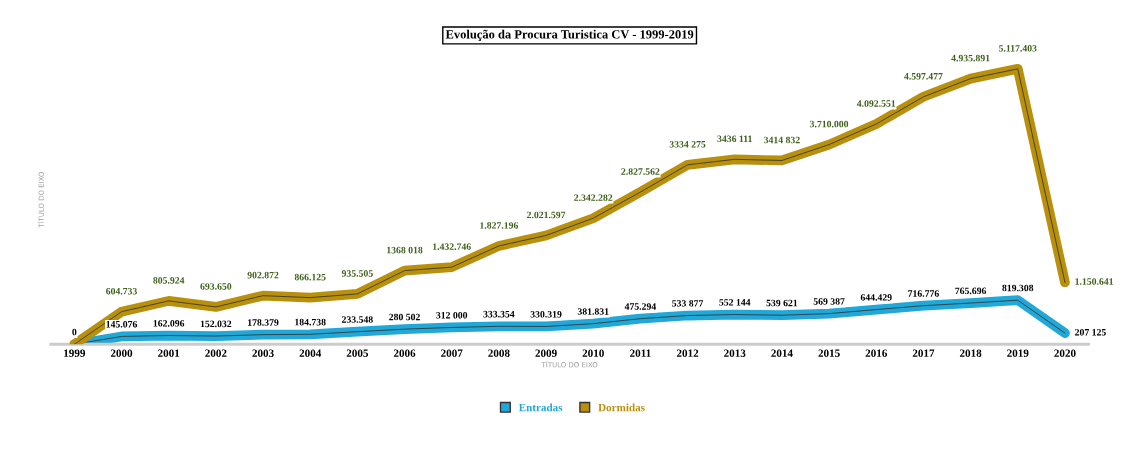  Describe the element at coordinates (310, 353) in the screenshot. I see `x-tick-label: 2004` at that location.